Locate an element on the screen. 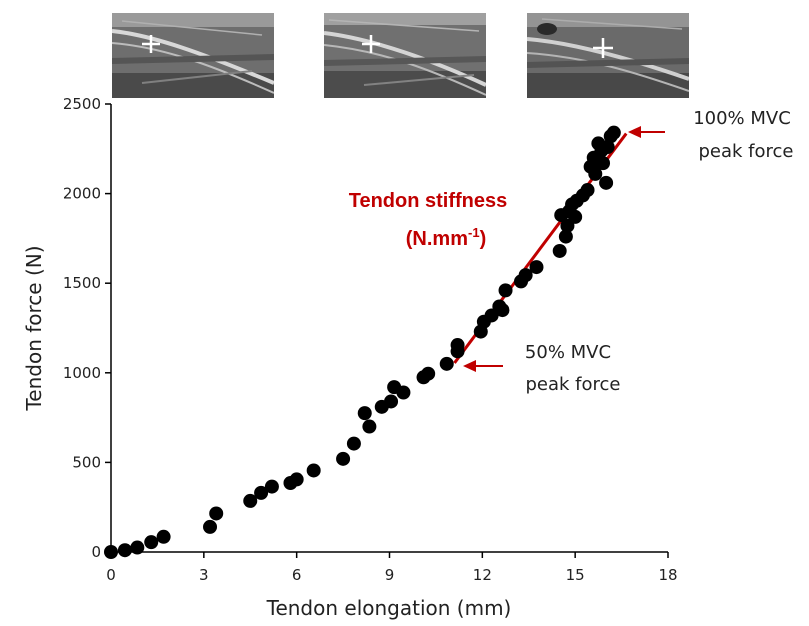  y-tick-label: 0 is located at coordinates (96, 552).